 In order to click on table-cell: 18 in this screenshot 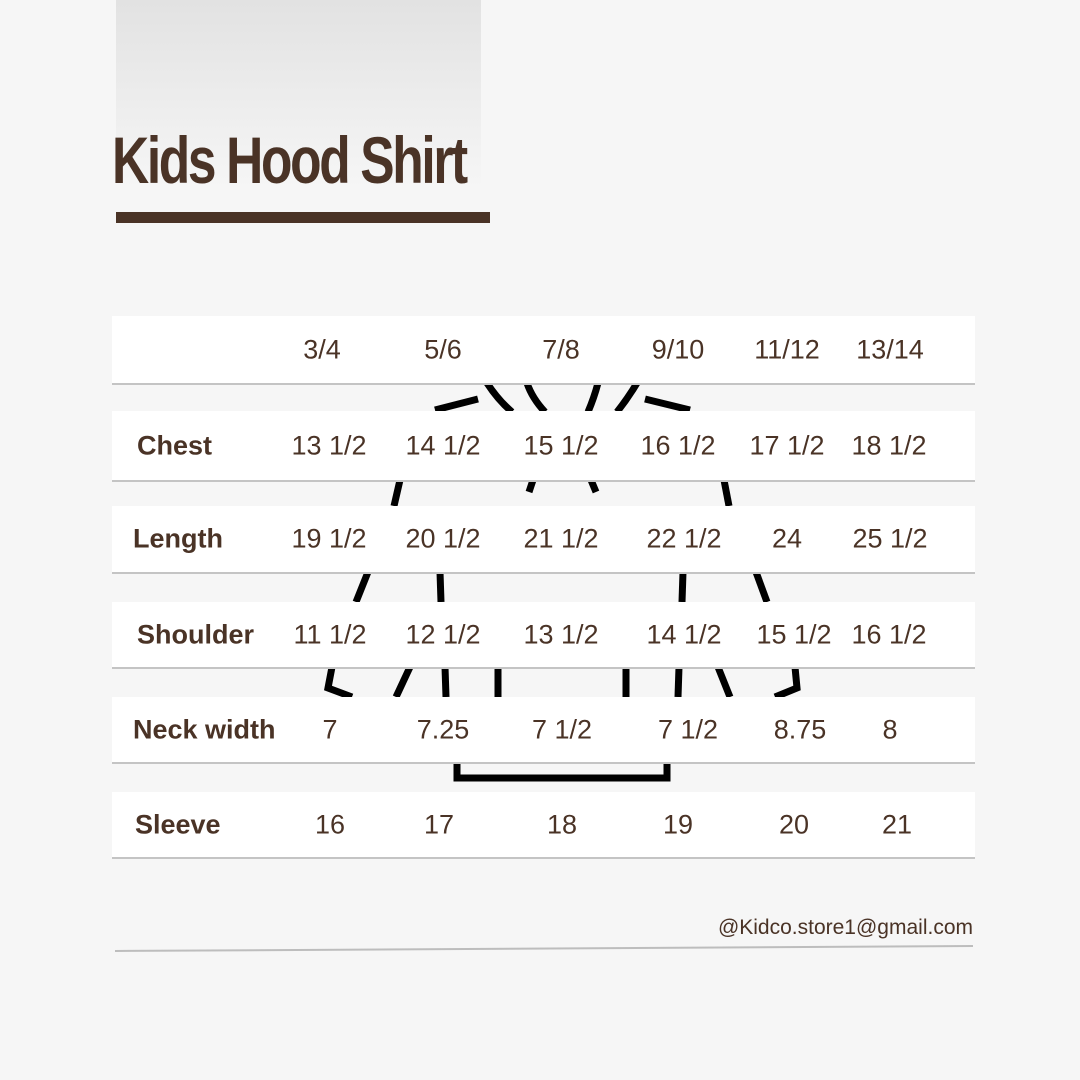, I will do `click(562, 824)`.